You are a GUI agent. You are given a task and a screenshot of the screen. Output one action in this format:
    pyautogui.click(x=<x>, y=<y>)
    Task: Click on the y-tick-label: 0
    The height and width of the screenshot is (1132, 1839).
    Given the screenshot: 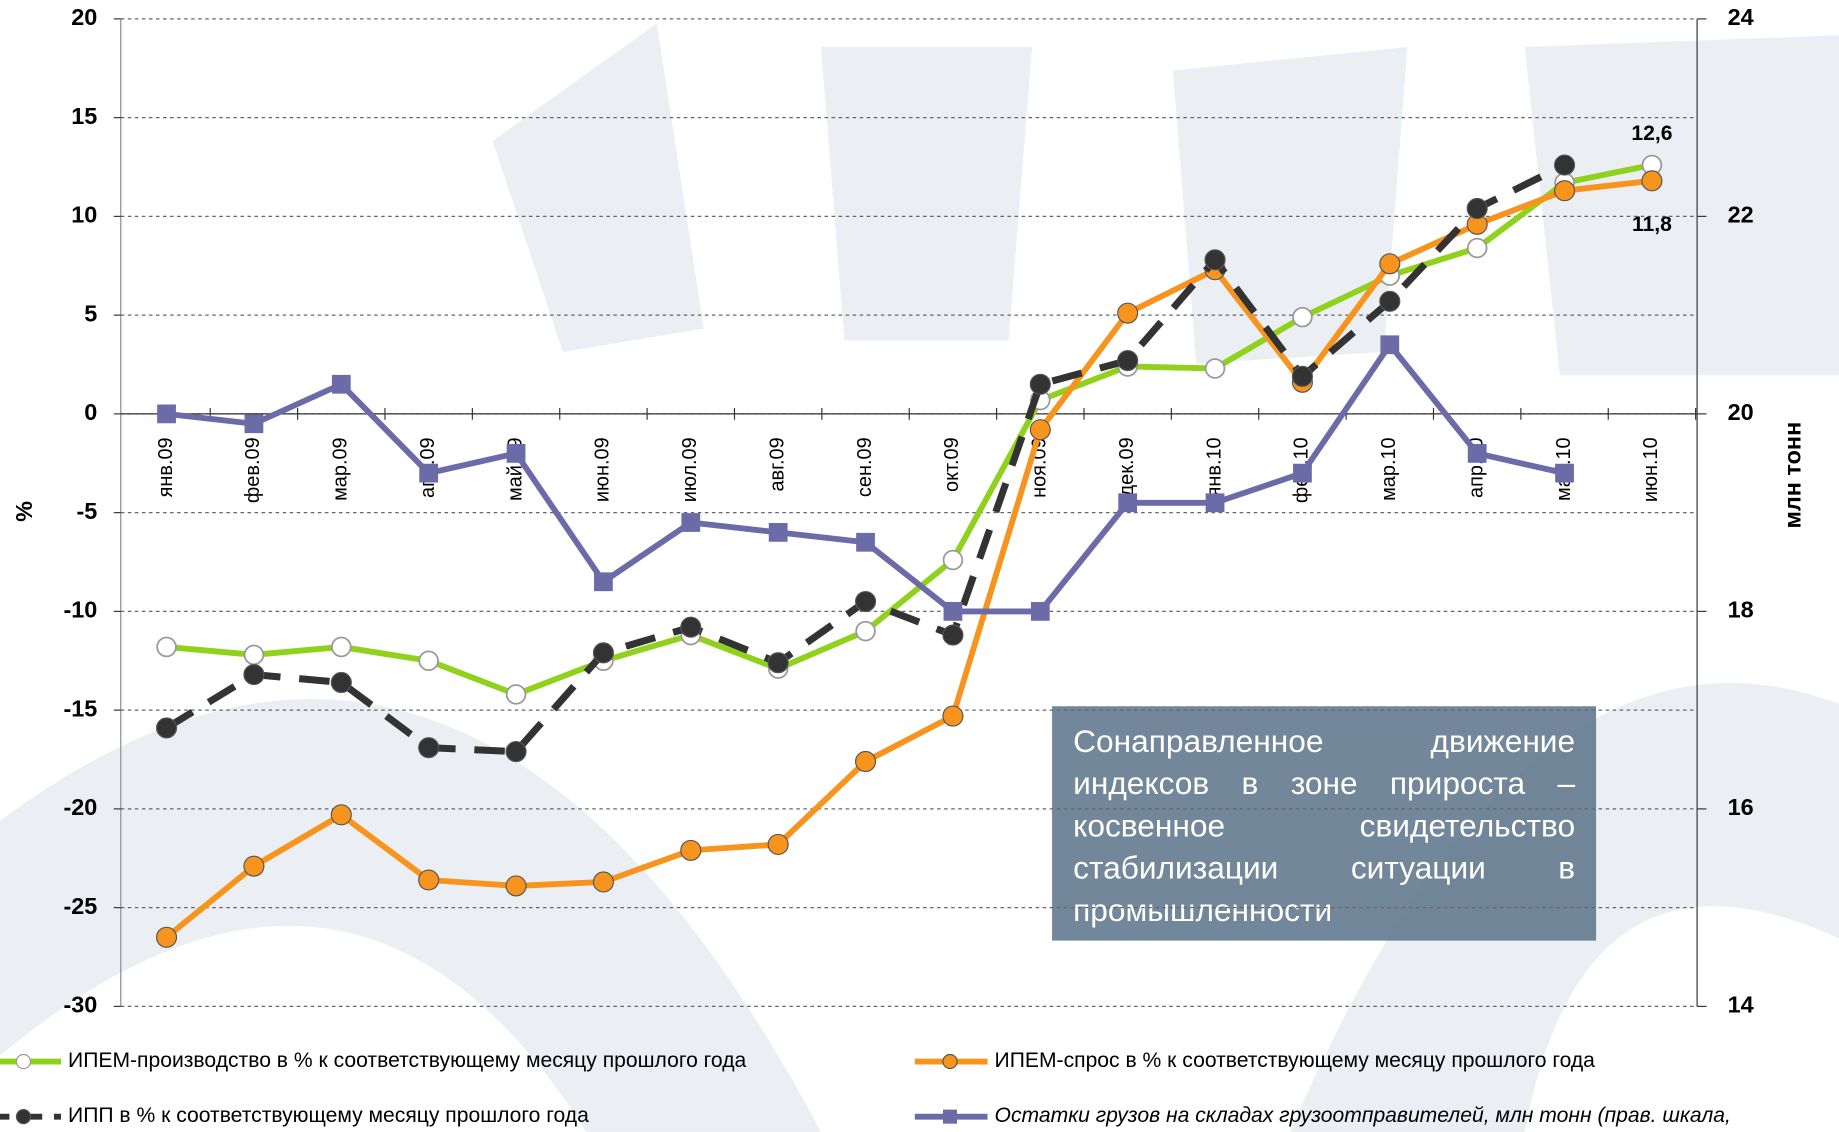 What is the action you would take?
    pyautogui.click(x=90, y=412)
    